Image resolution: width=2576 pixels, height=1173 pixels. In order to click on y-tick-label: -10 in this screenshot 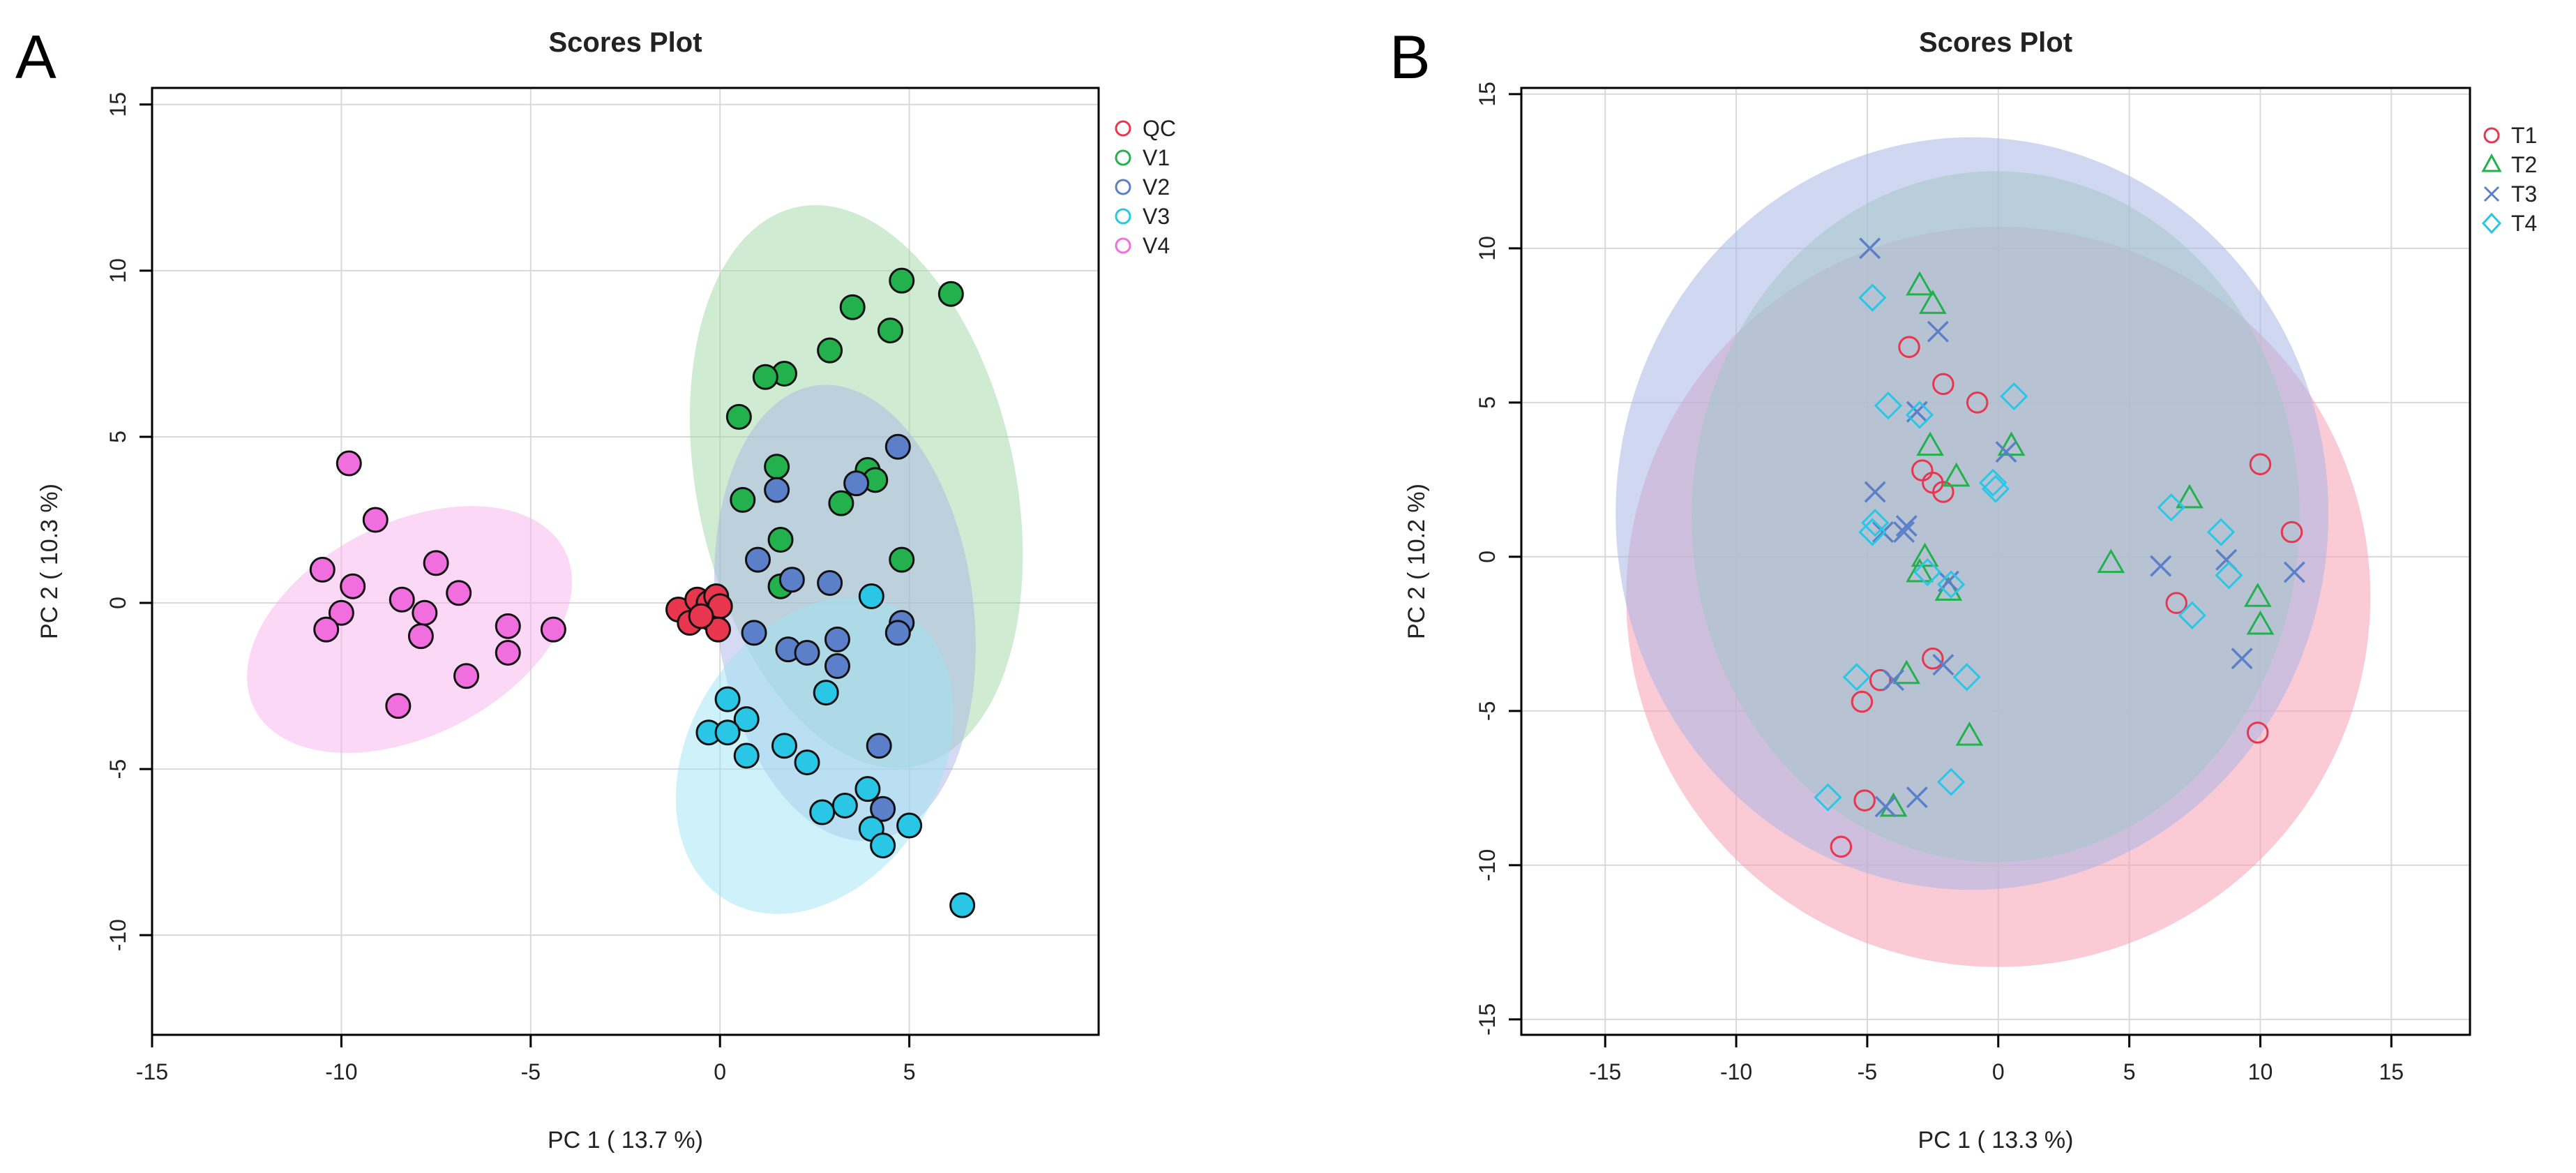, I will do `click(117, 935)`.